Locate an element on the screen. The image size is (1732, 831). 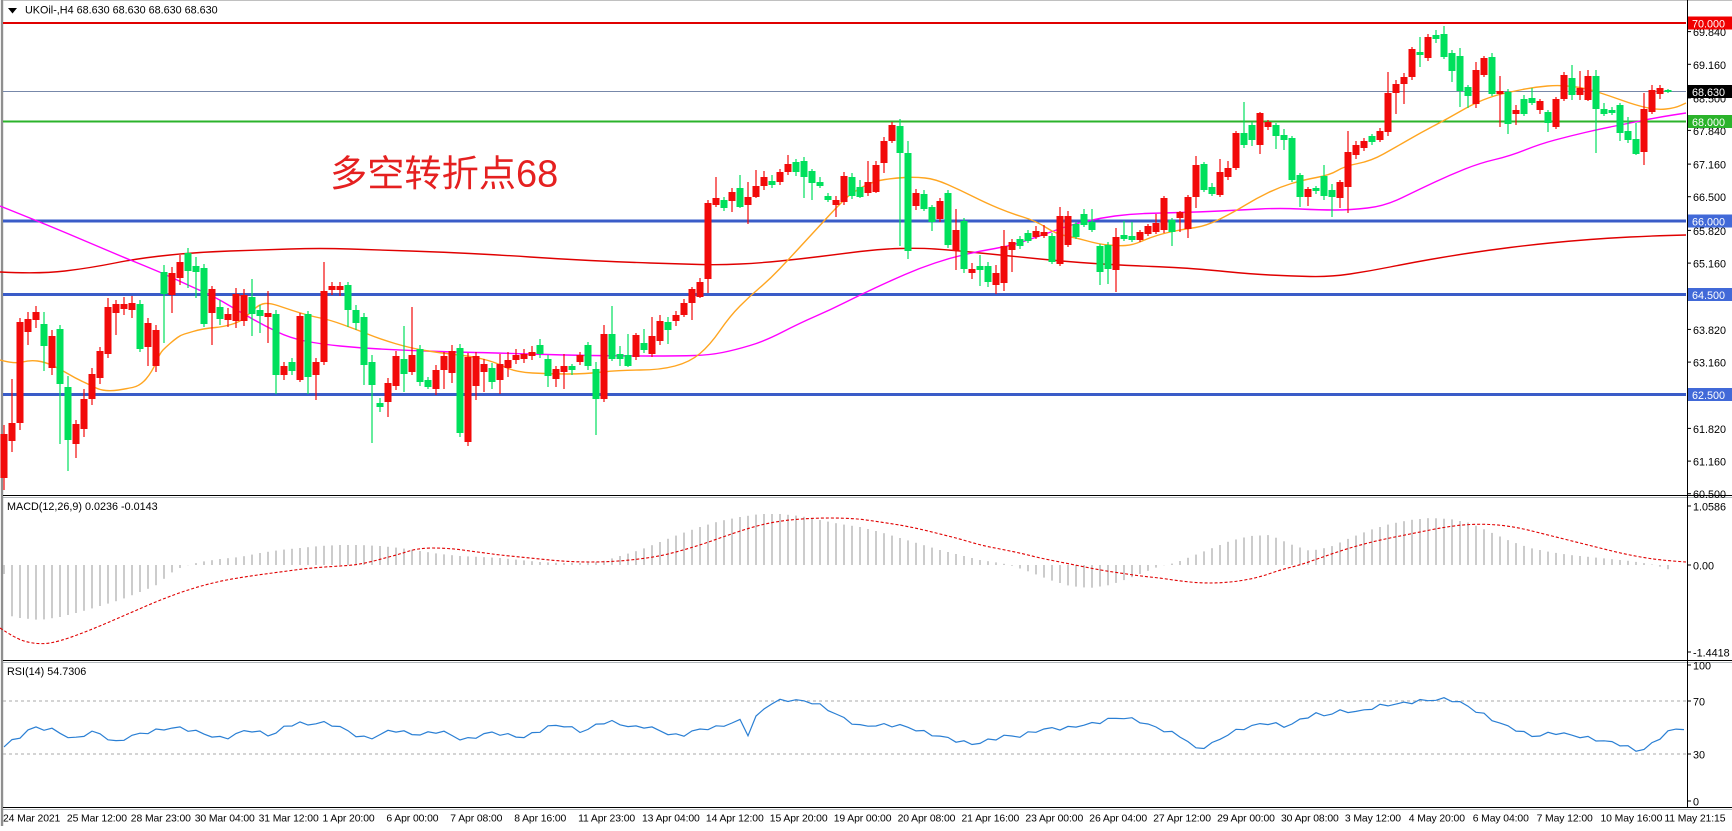
svg-text: 30 Mar 04:00 is located at coordinates (225, 819).